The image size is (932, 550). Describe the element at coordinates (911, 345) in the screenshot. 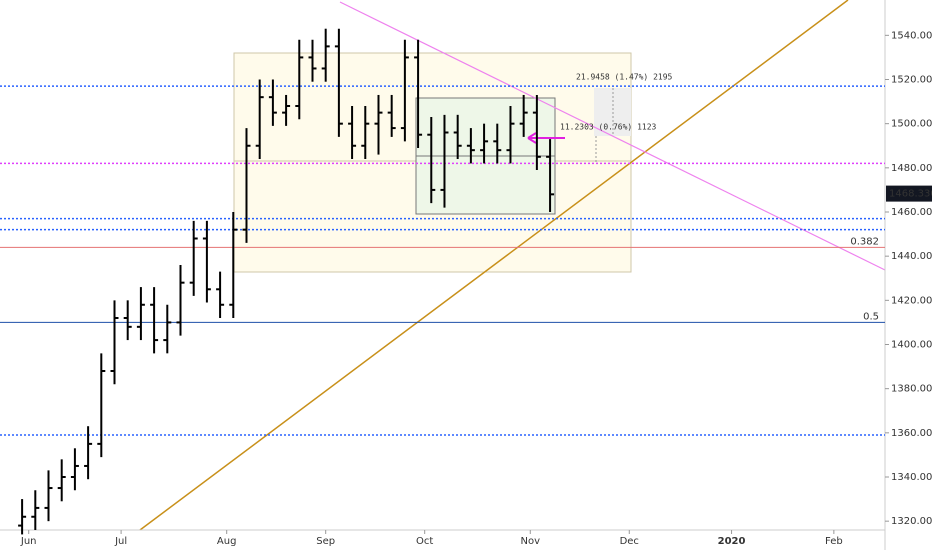

I see `y-tick-label: 1400.0000` at that location.